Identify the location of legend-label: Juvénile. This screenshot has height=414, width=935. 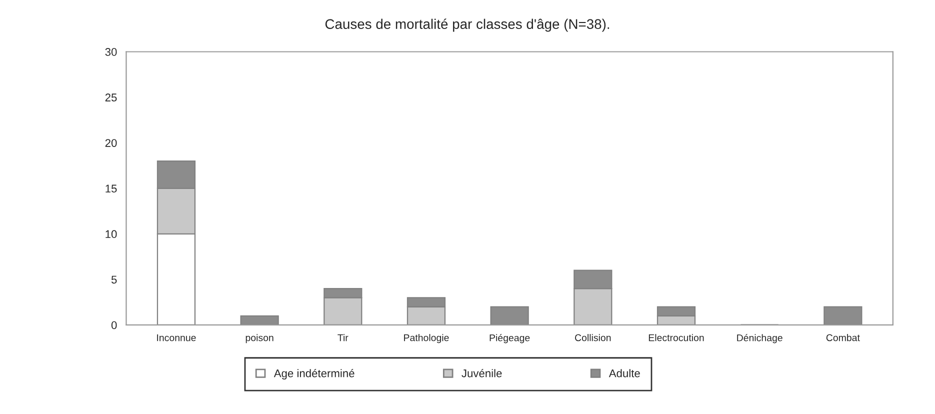
(482, 373).